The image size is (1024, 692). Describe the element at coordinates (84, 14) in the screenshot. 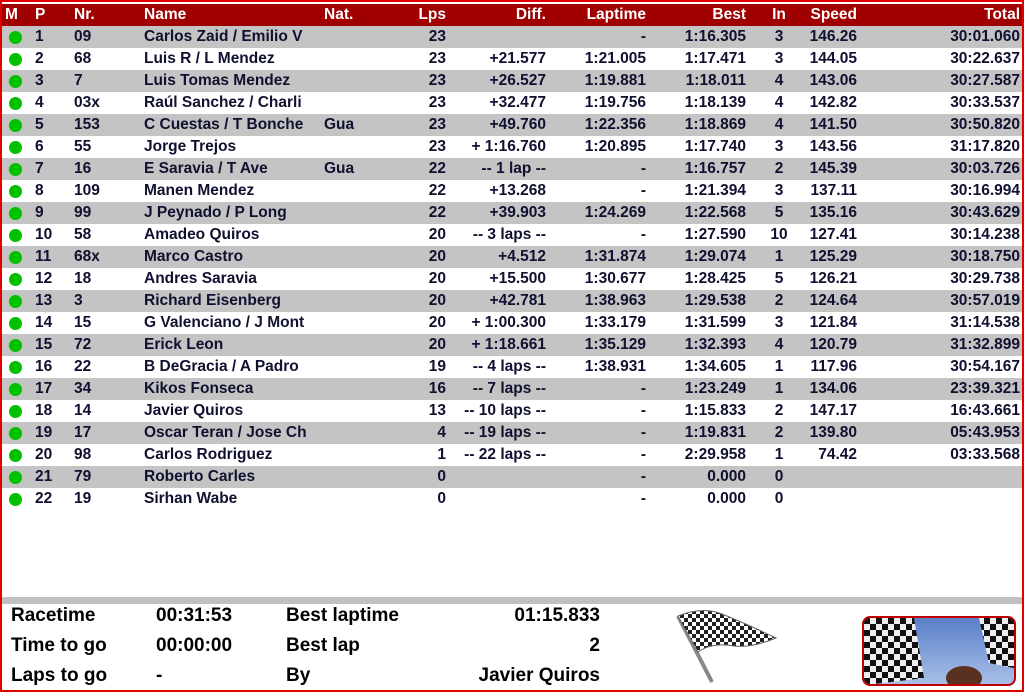

I see `column-header-nr: Nr.` at that location.